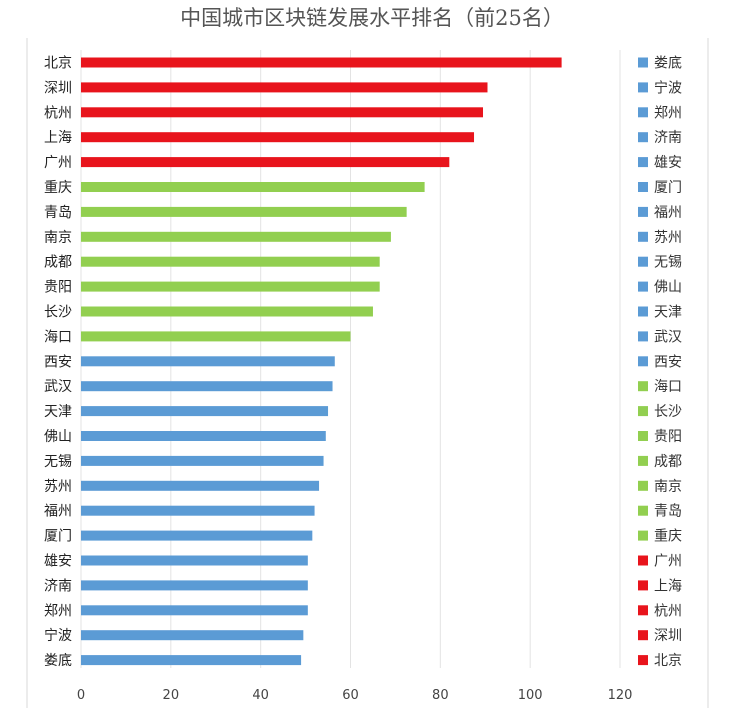  I want to click on legend-label: 上海, so click(668, 586).